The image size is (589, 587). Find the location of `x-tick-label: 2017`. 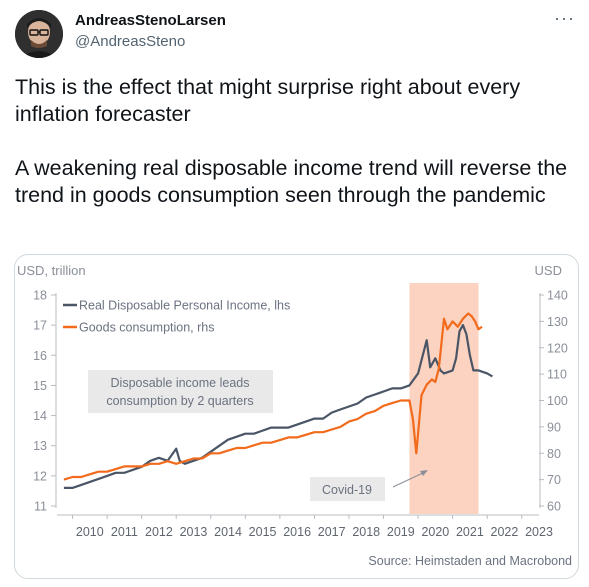

x-tick-label: 2017 is located at coordinates (332, 532).